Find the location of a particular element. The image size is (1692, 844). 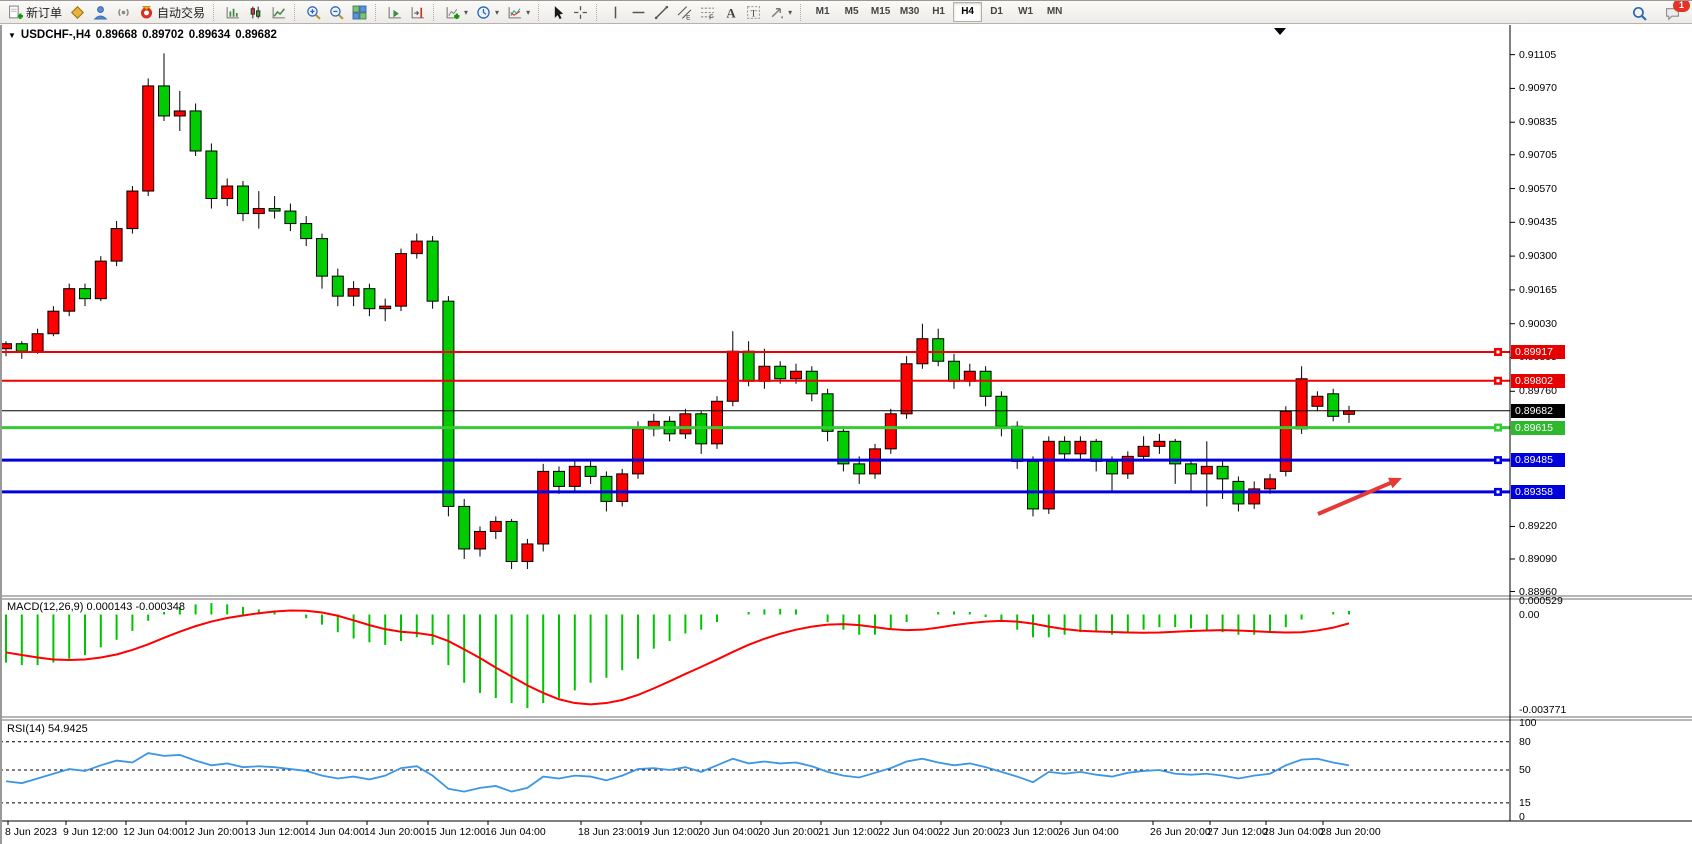

zoom-out-button is located at coordinates (336, 12).